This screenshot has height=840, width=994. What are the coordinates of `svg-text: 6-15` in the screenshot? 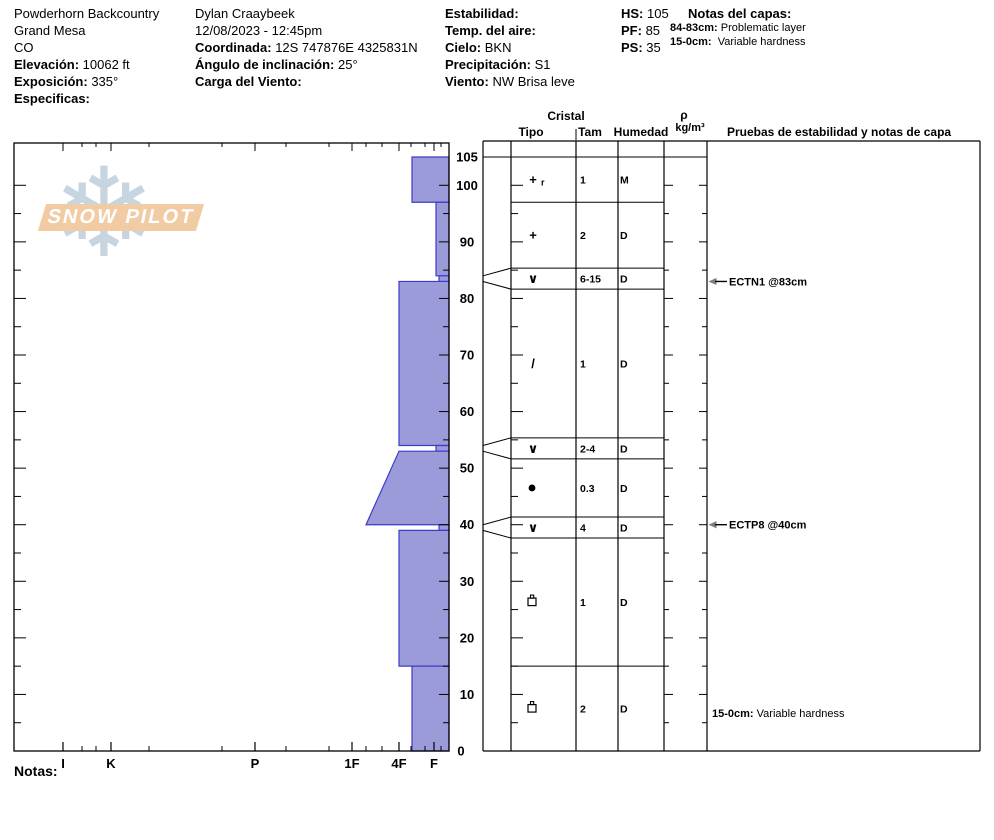 It's located at (590, 280).